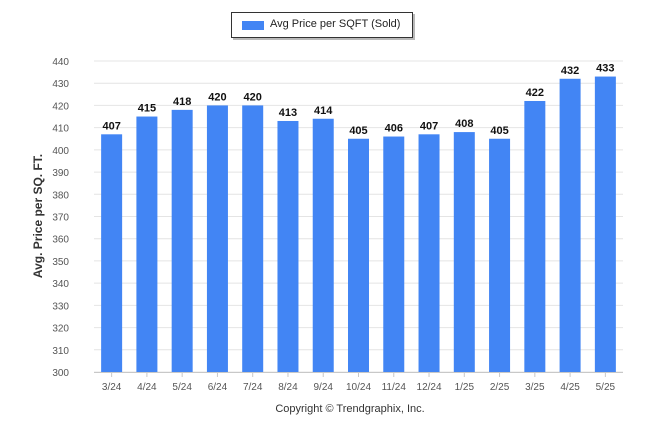 This screenshot has width=646, height=434. Describe the element at coordinates (335, 24) in the screenshot. I see `legend-label: Avg Price per SQFT (Sold)` at that location.